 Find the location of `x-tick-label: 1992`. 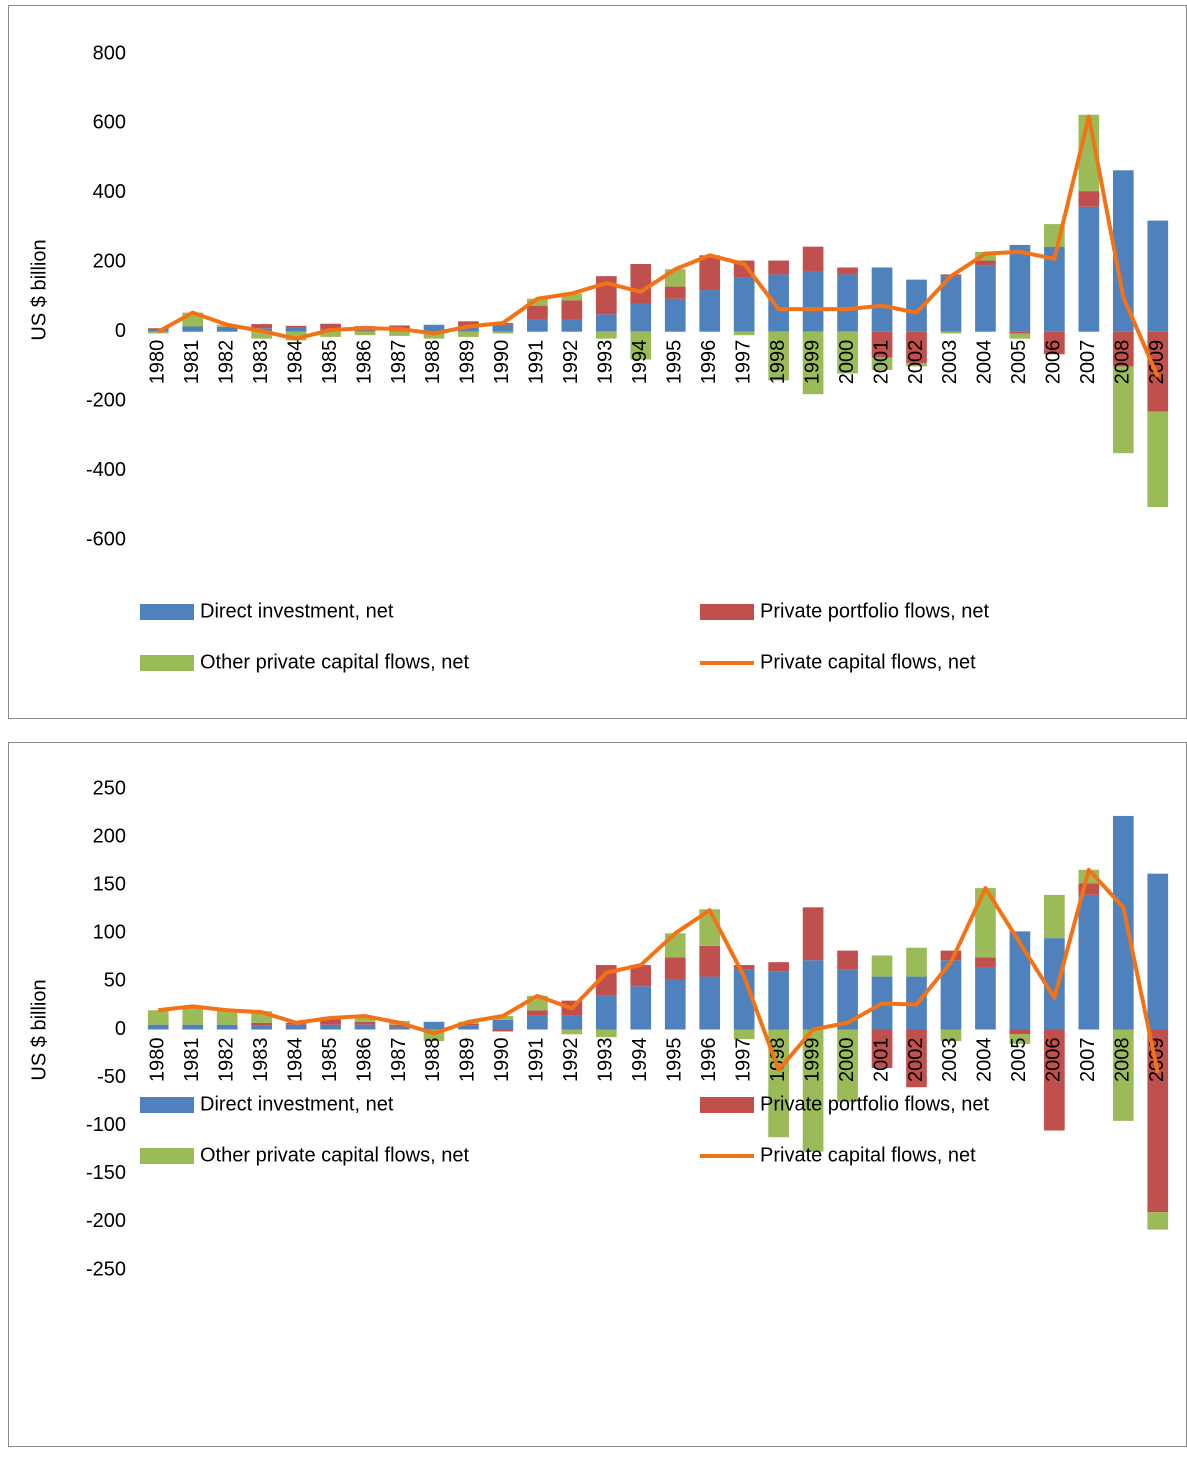

x-tick-label: 1992 is located at coordinates (571, 362).